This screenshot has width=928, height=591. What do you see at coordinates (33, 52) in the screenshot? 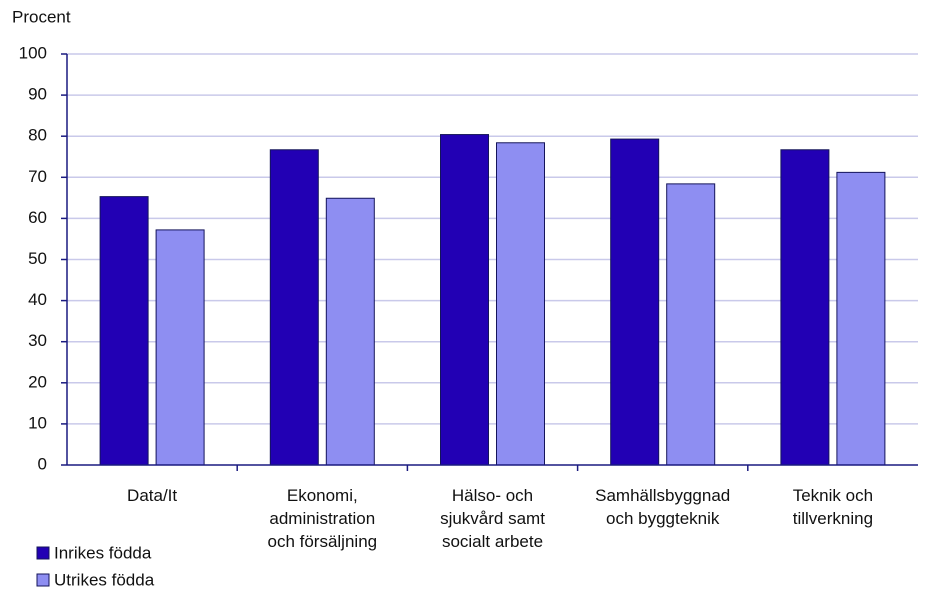
I see `y-tick-label: 100` at bounding box center [33, 52].